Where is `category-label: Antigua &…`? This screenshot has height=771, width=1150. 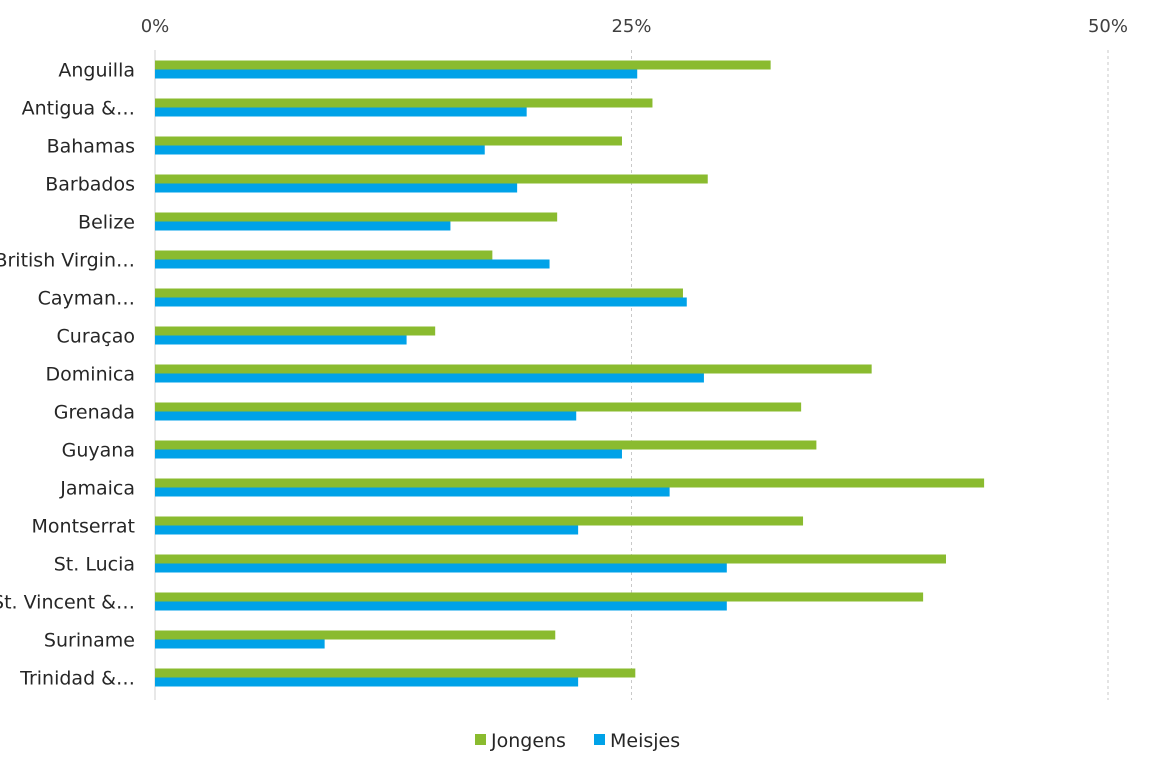 category-label: Antigua &… is located at coordinates (78, 109).